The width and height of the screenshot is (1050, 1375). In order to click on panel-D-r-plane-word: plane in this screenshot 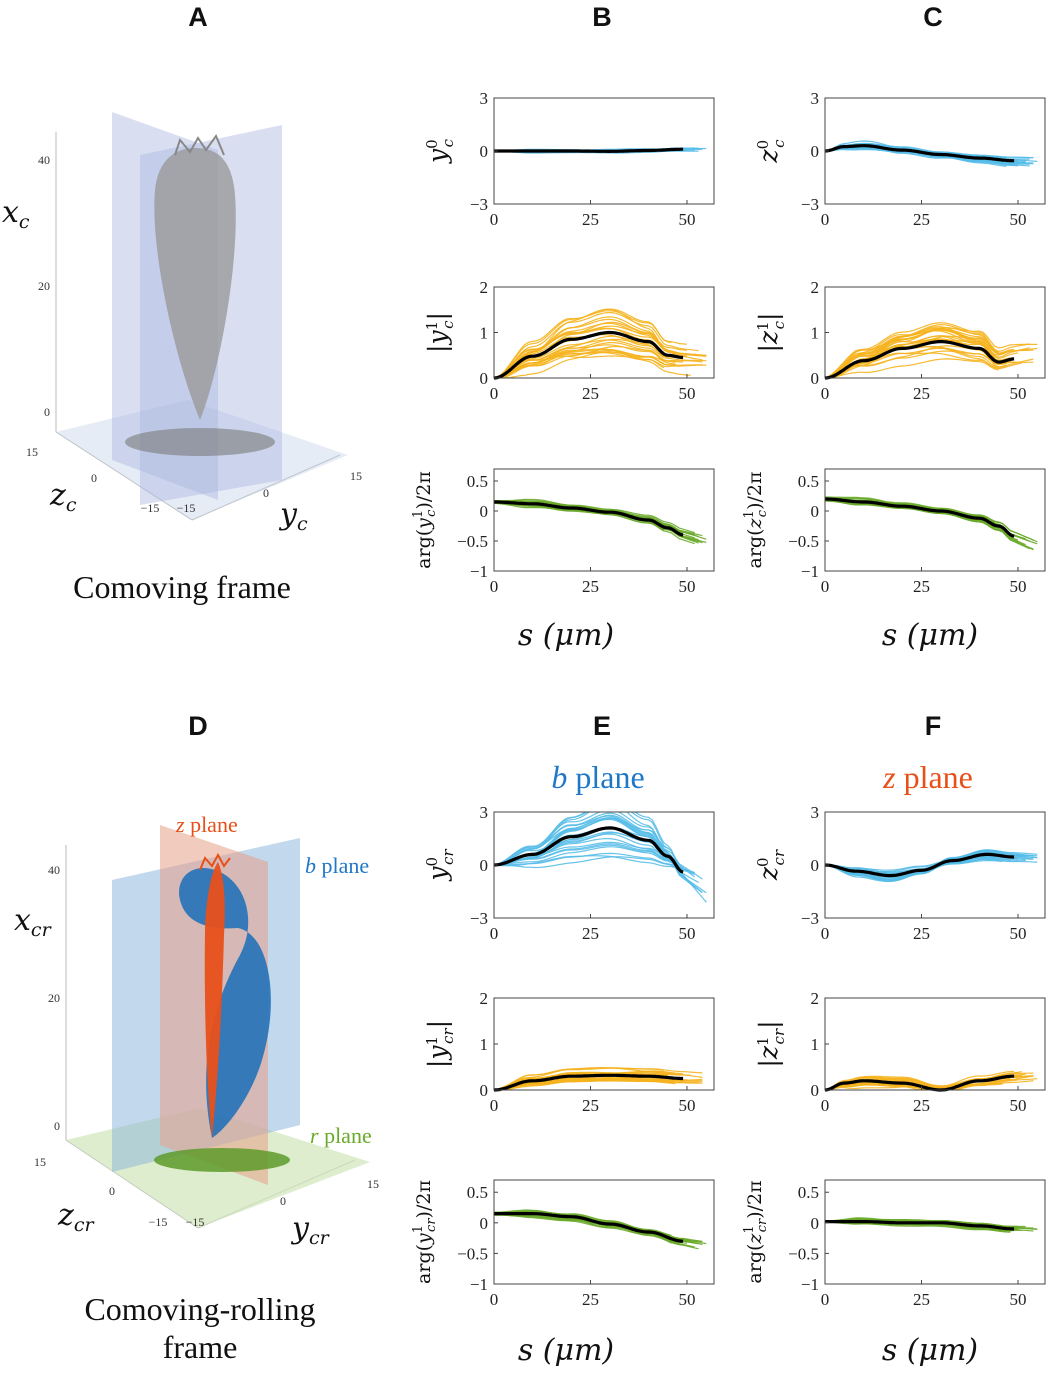, I will do `click(345, 1135)`.